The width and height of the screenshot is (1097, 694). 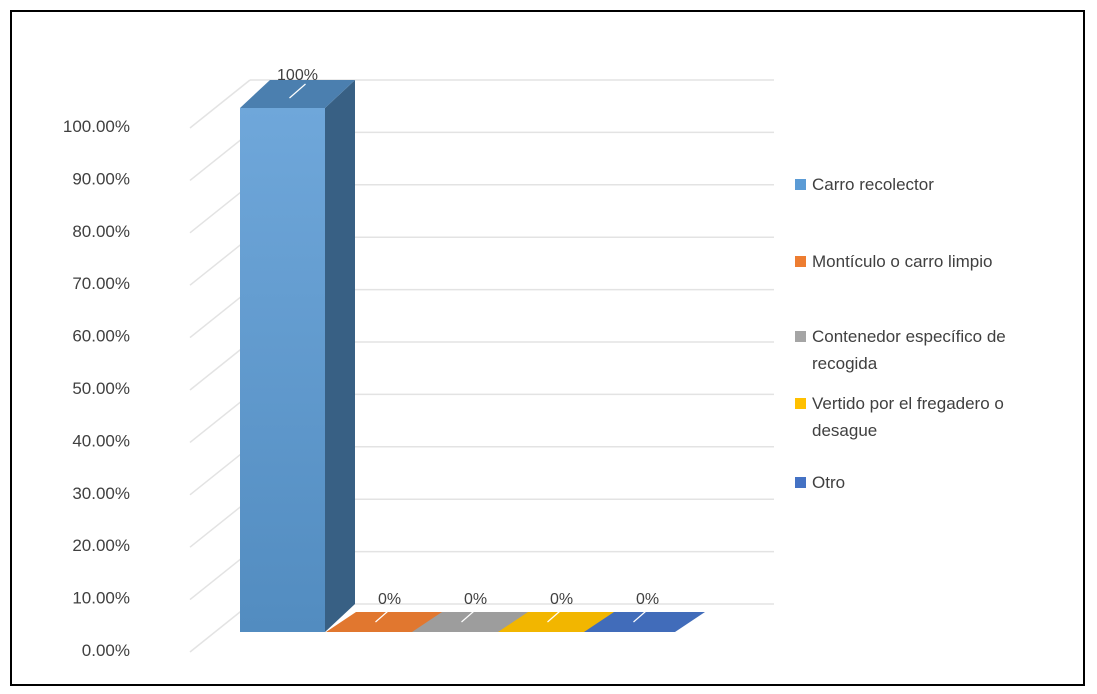 What do you see at coordinates (96, 126) in the screenshot?
I see `y-tick-label: 100.00%` at bounding box center [96, 126].